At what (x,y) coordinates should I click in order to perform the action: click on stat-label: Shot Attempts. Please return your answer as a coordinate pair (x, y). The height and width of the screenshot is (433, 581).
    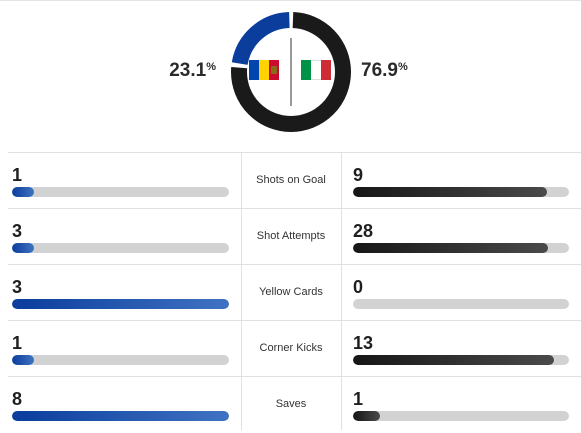
    Looking at the image, I should click on (291, 236).